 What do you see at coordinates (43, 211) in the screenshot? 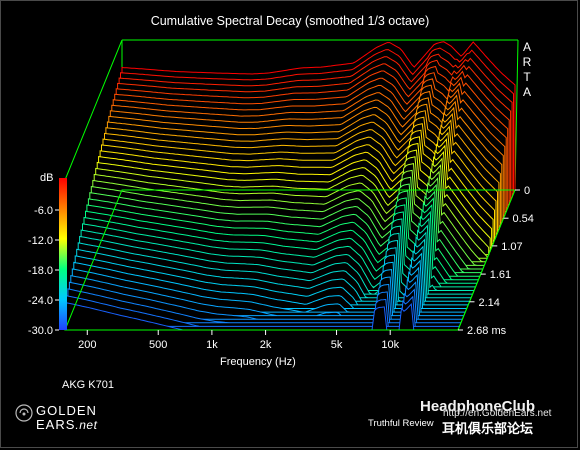
I see `y-tick-label: -6.0` at bounding box center [43, 211].